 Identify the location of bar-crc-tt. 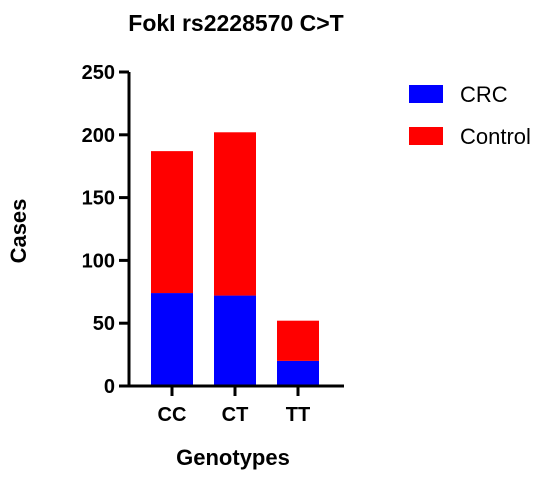
(298, 373).